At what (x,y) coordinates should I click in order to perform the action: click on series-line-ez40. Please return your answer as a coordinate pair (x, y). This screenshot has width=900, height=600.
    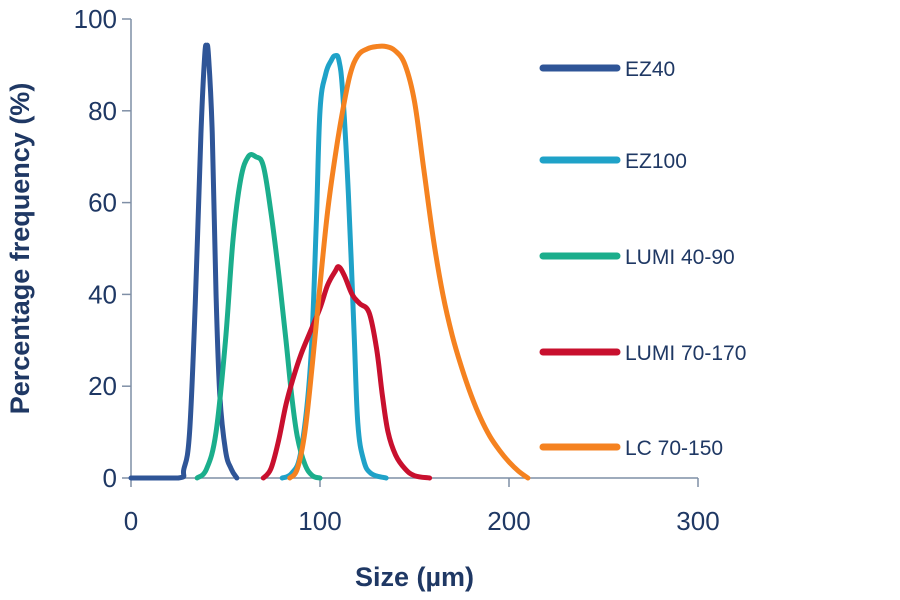
    Looking at the image, I should click on (184, 261).